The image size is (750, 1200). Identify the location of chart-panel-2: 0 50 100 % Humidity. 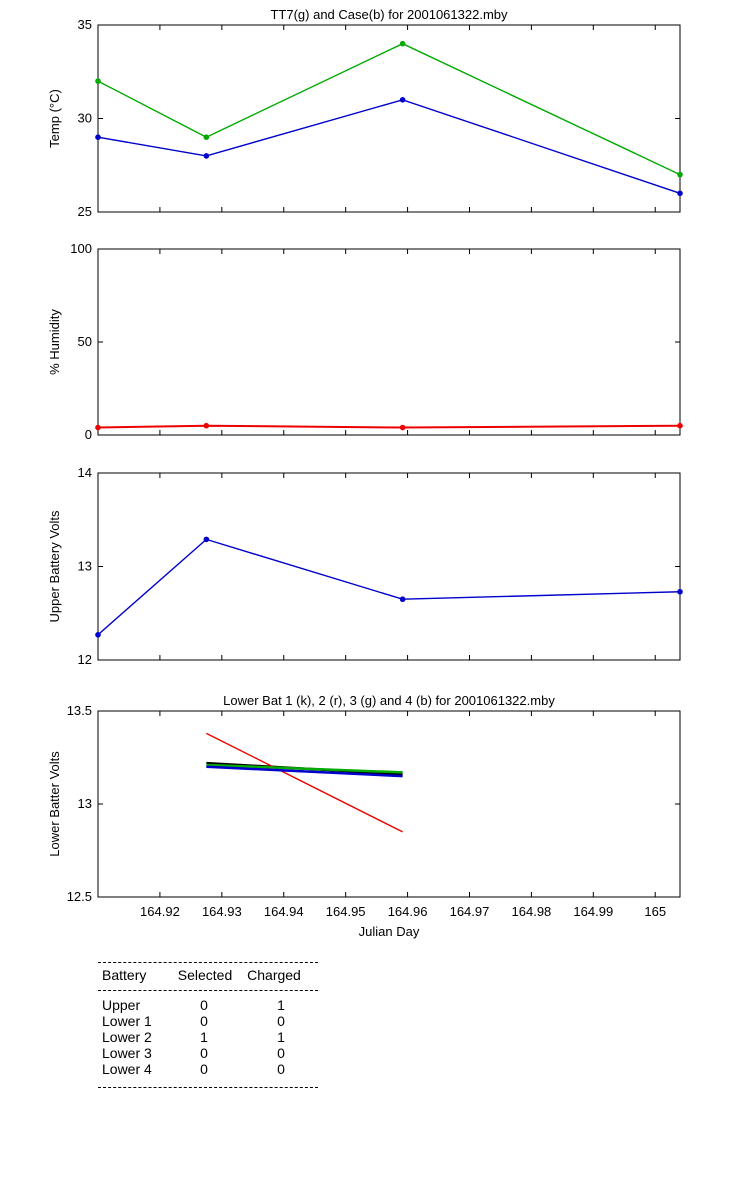
(365, 341).